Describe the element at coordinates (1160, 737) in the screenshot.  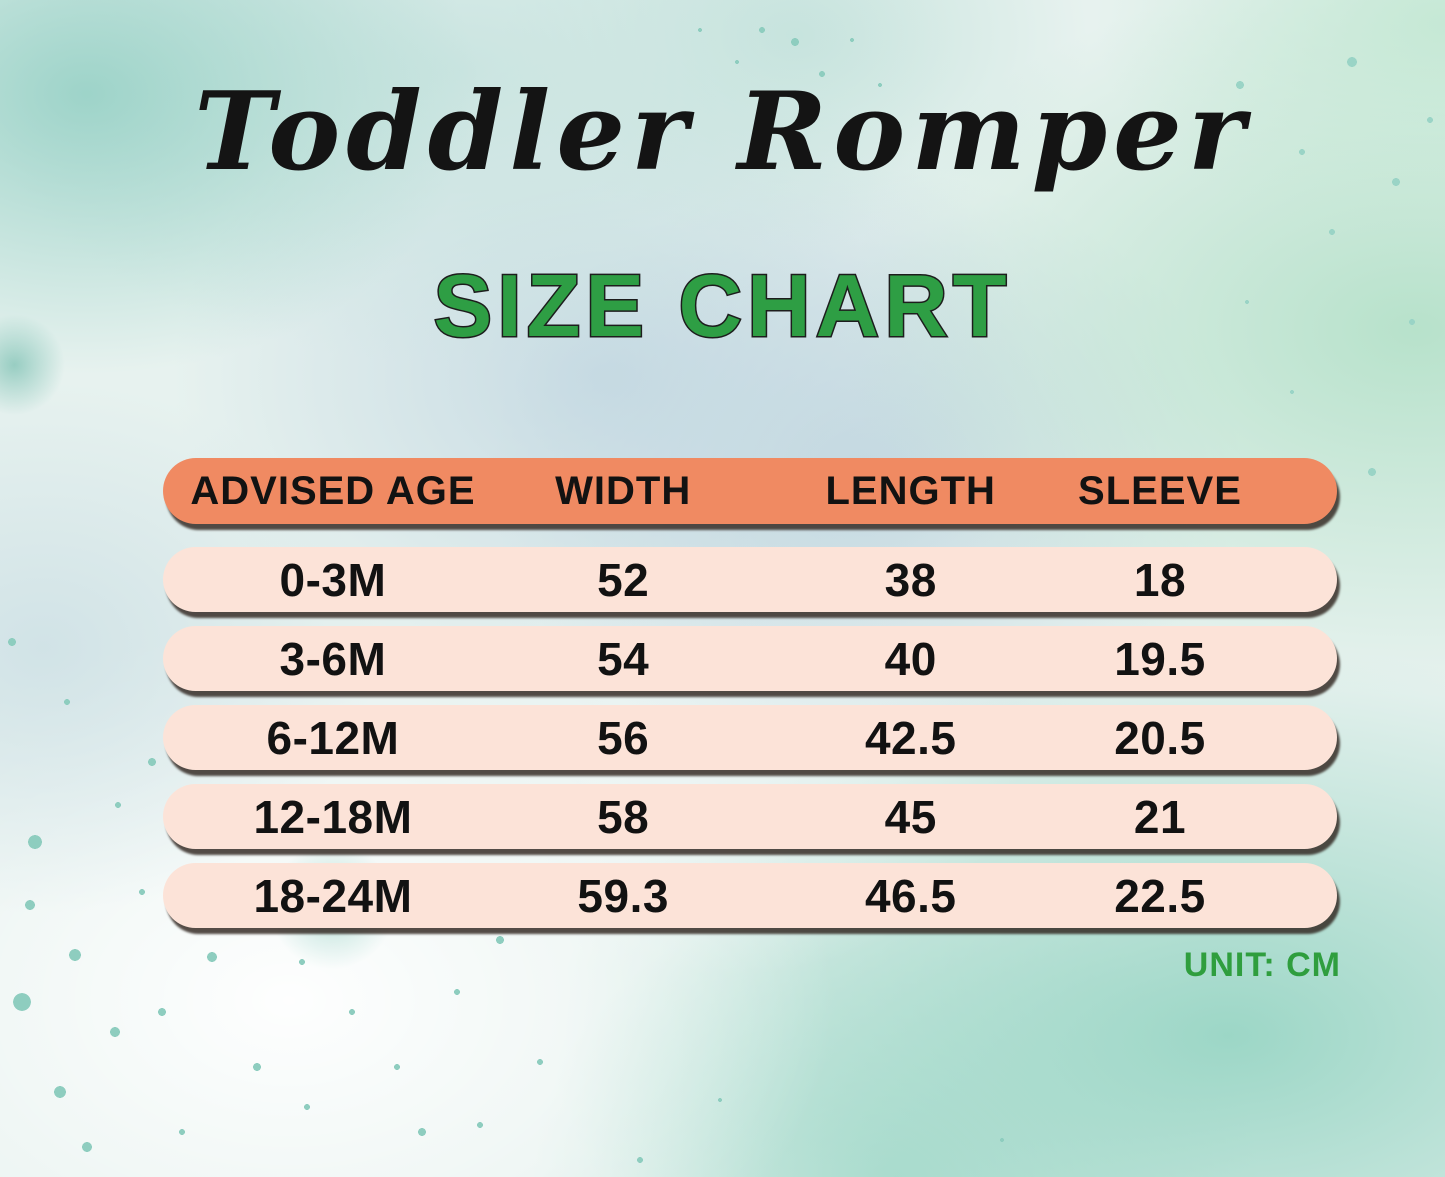
I see `sleeve-cell: 20.5` at that location.